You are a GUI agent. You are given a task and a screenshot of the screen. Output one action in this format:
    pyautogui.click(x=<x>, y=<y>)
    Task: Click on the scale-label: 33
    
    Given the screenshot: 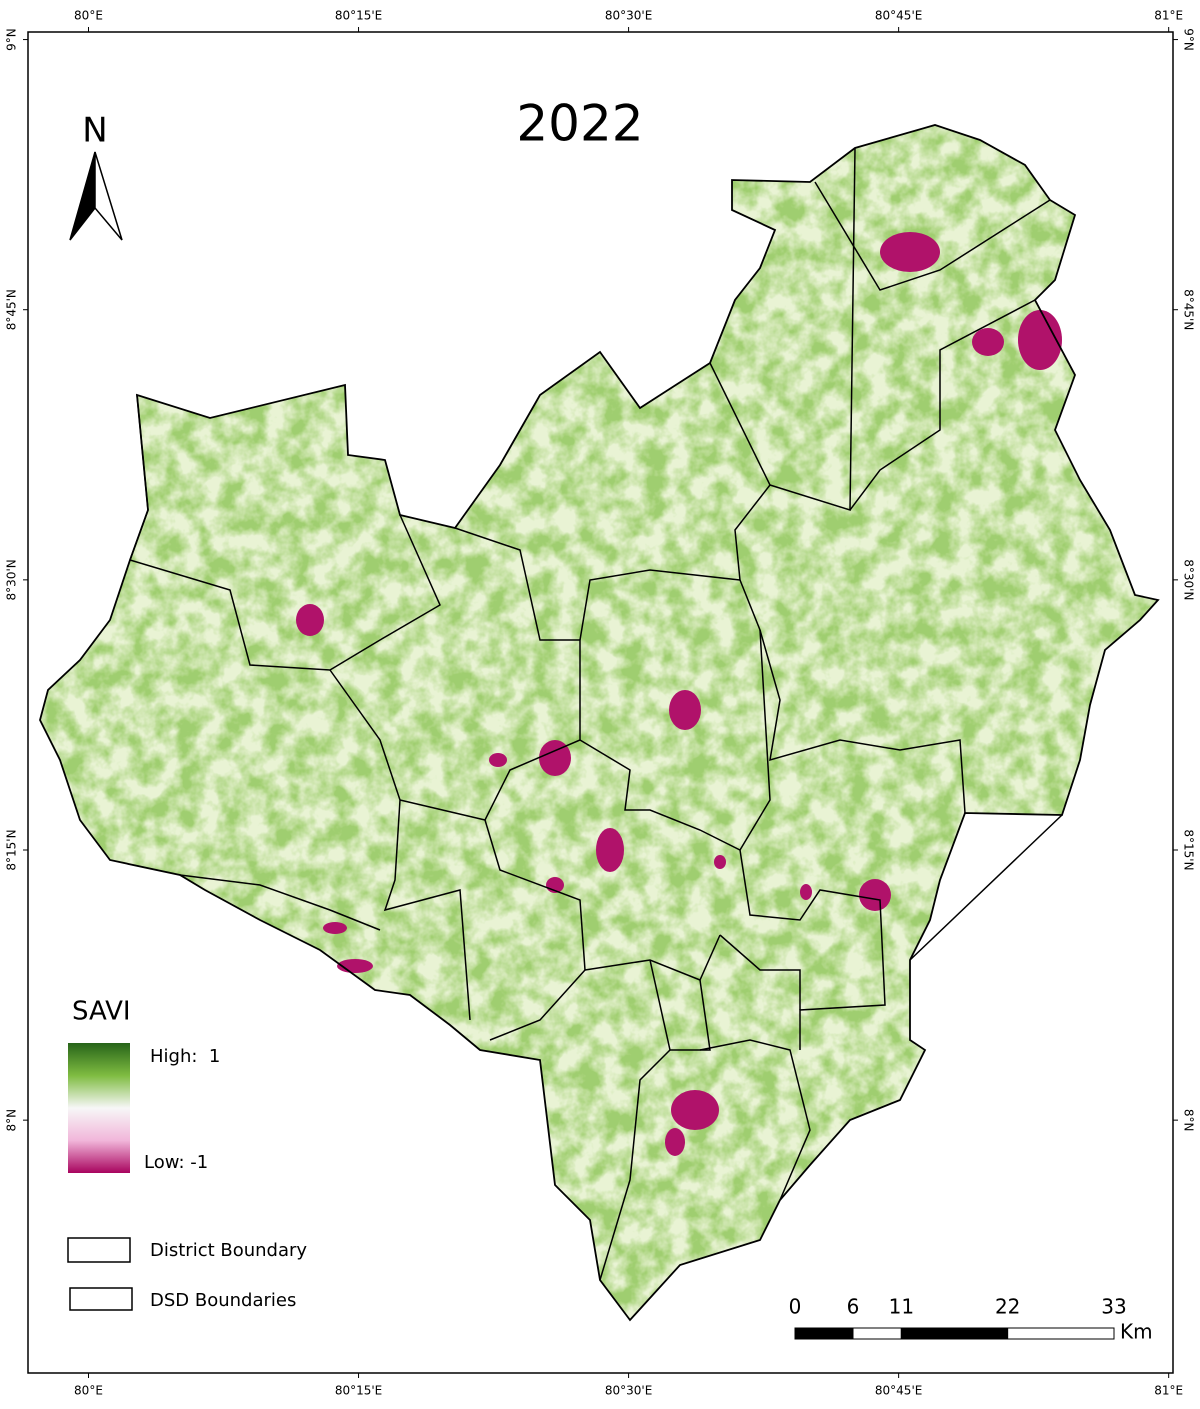 What is the action you would take?
    pyautogui.click(x=1113, y=1307)
    